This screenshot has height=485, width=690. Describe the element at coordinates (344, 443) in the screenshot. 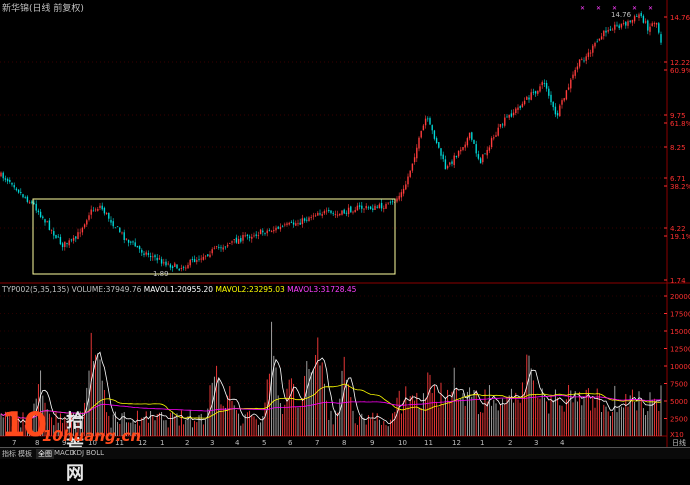

I see `time-axis-label: 8` at that location.